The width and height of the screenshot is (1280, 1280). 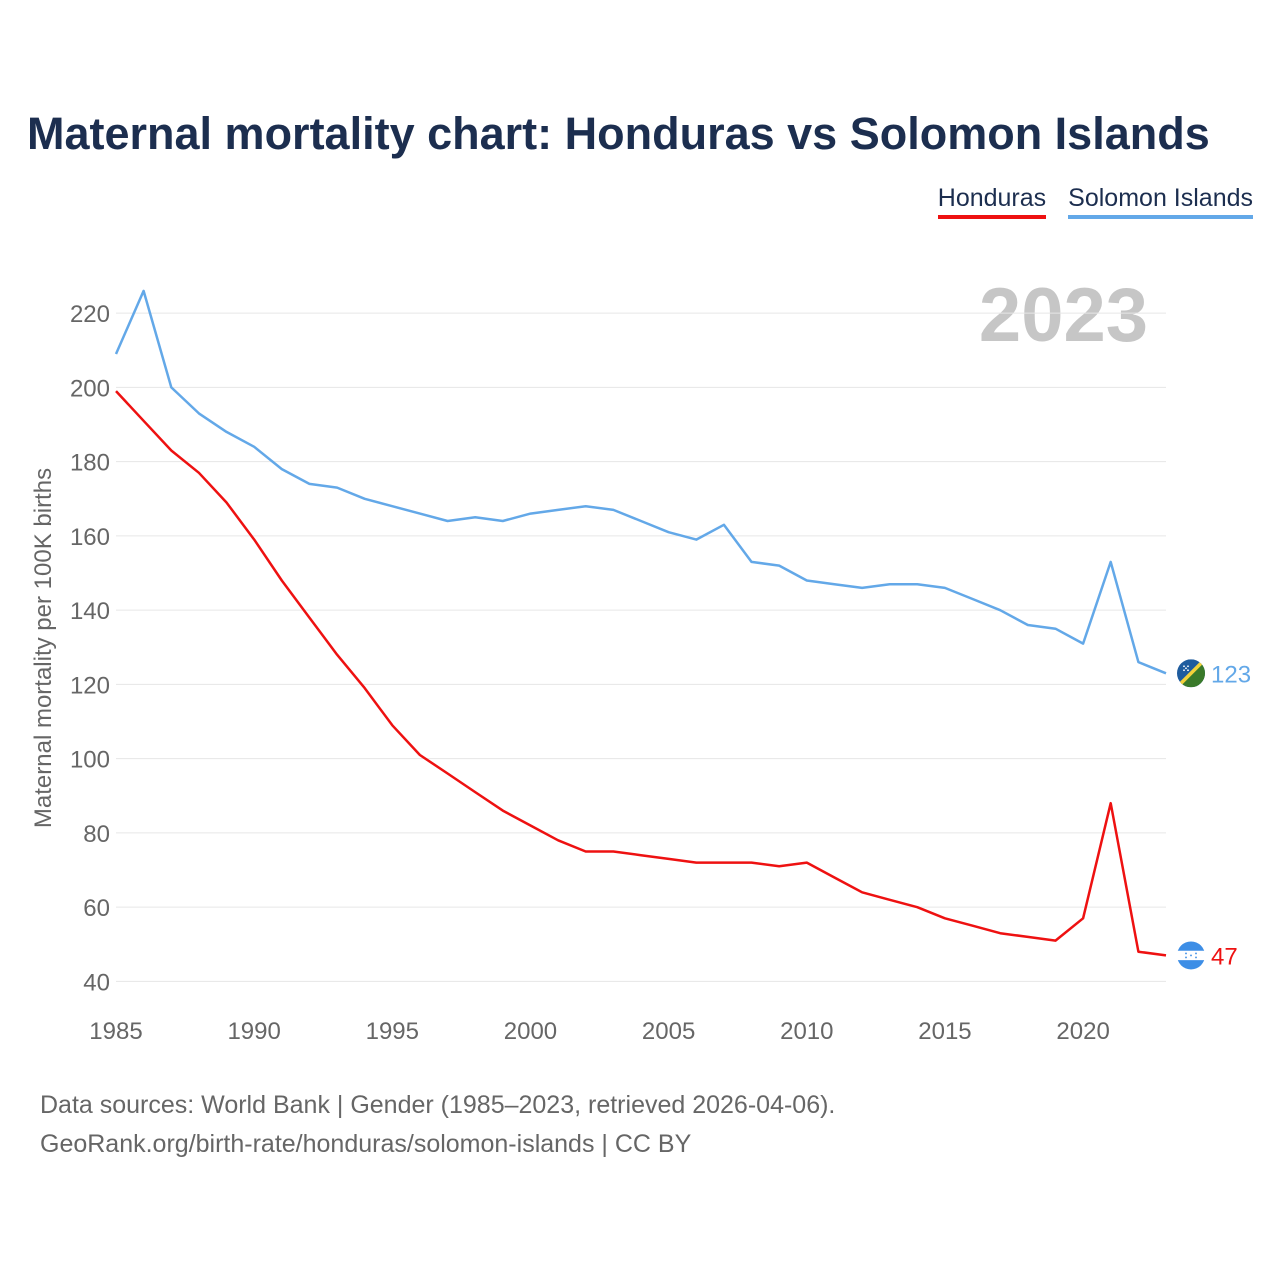 I want to click on x-tick-label: 1990, so click(x=253, y=1031).